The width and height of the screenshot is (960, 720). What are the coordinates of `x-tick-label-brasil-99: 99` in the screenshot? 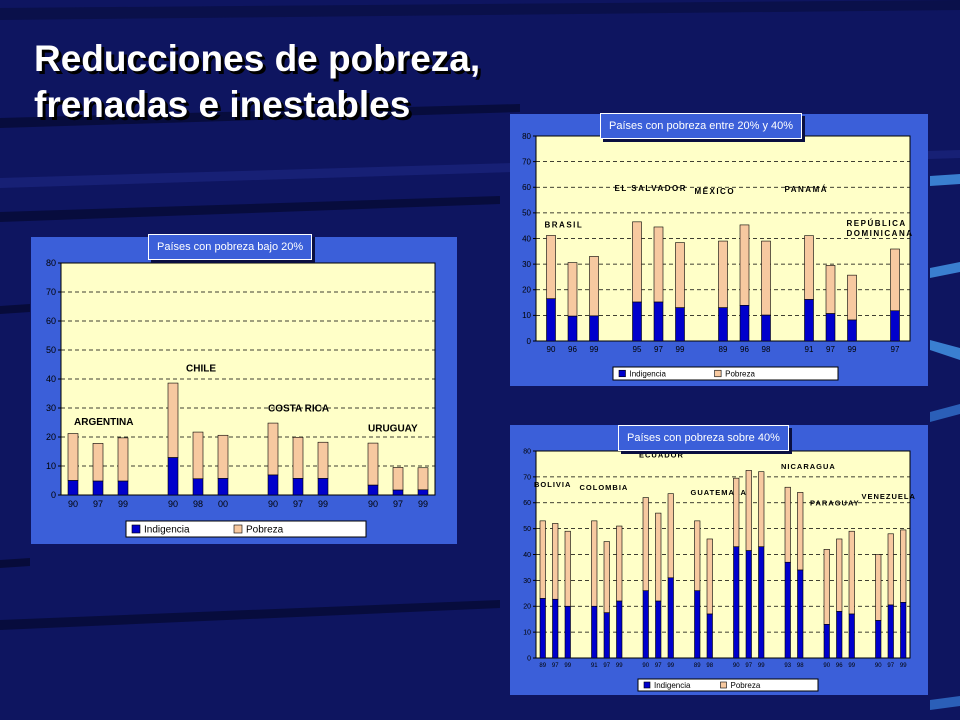 It's located at (594, 349).